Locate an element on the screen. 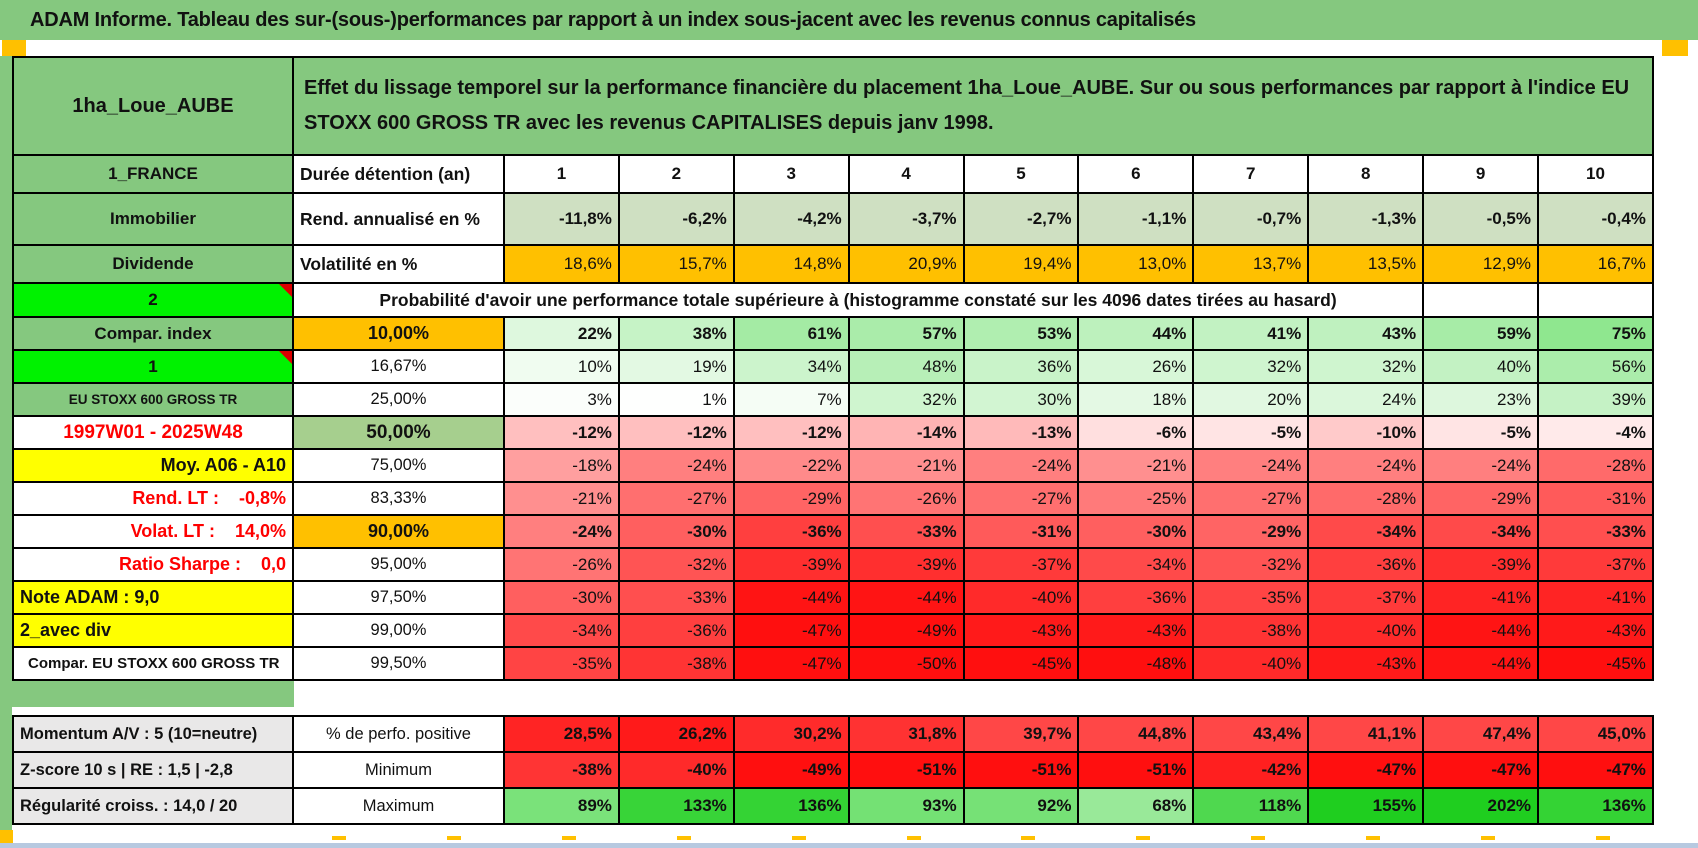 The height and width of the screenshot is (848, 1698). data-cell: 7% is located at coordinates (791, 399).